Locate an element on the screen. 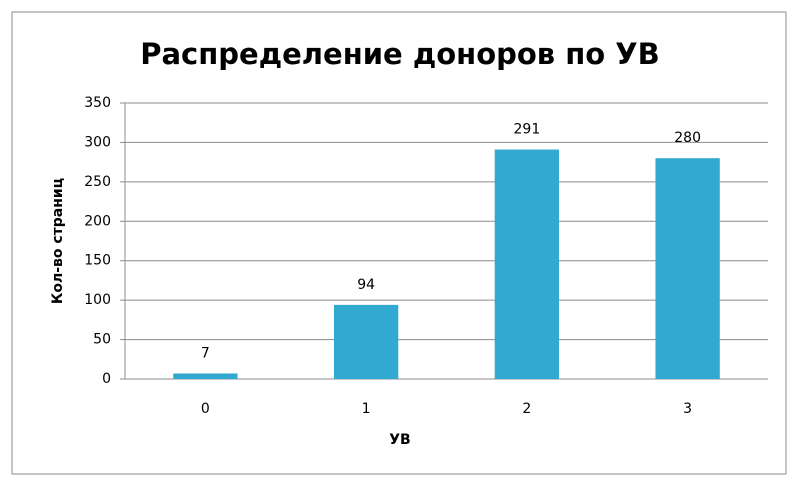 This screenshot has width=800, height=486. x-tick-label: 2 is located at coordinates (526, 409).